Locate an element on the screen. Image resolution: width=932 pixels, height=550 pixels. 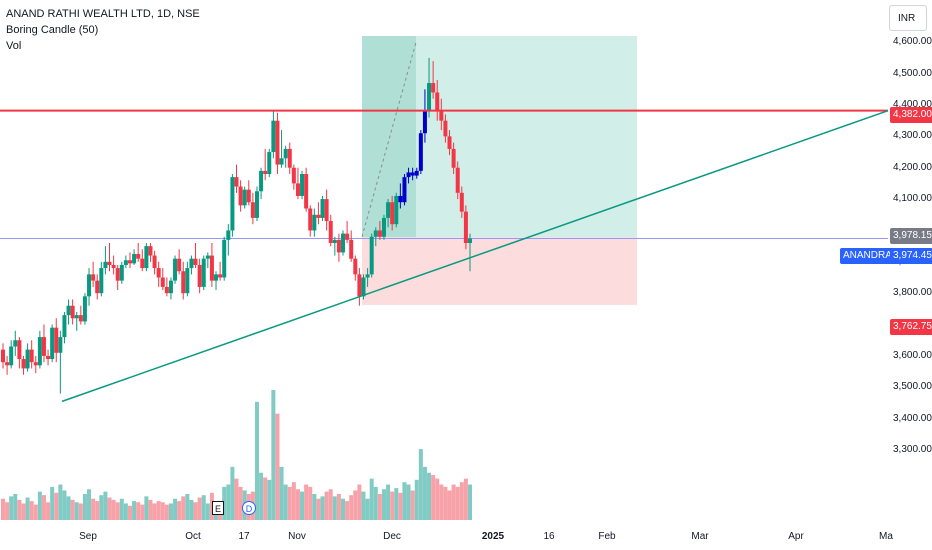
indicator-label: Boring Candle (50) is located at coordinates (52, 30).